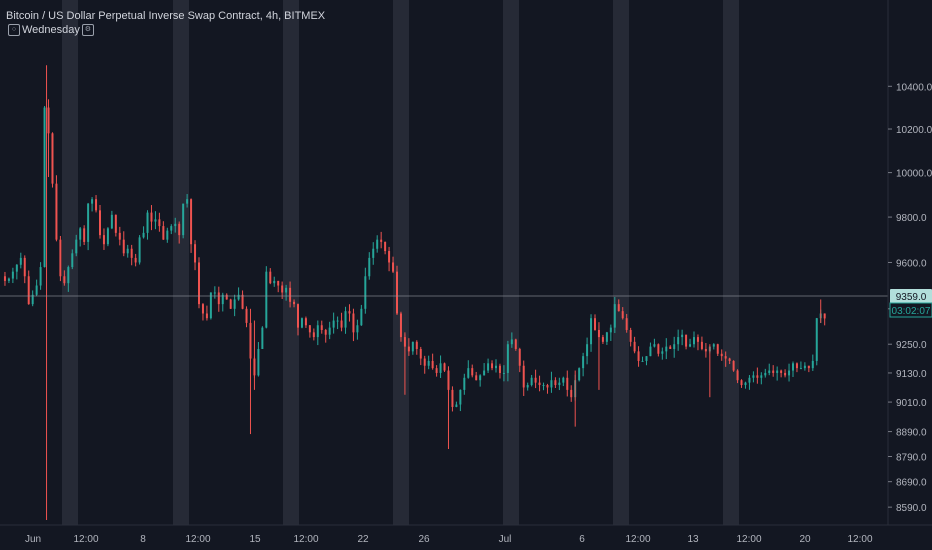  Describe the element at coordinates (87, 30) in the screenshot. I see `settings-icon: ⚙` at that location.